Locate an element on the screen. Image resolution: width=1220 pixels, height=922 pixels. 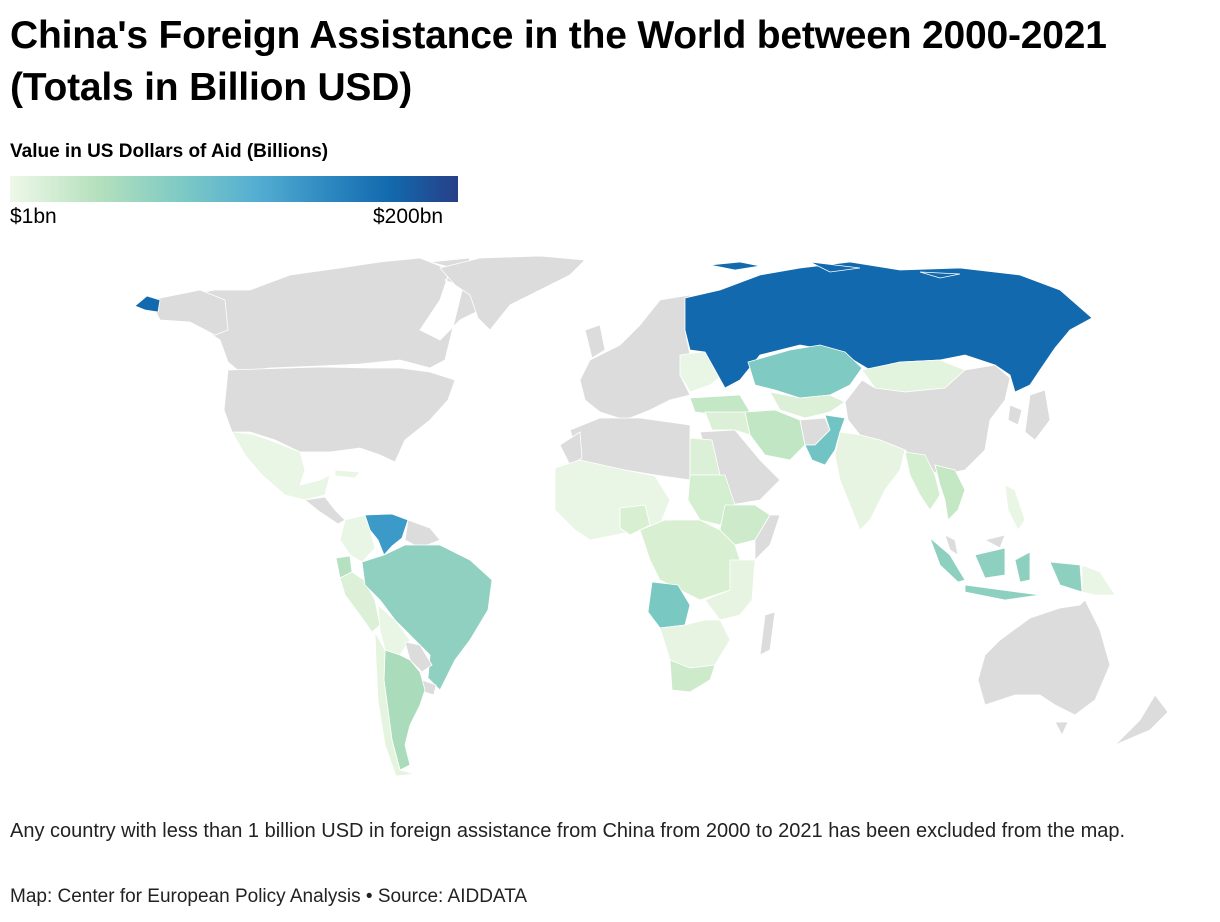
country-vietnam is located at coordinates (950, 492).